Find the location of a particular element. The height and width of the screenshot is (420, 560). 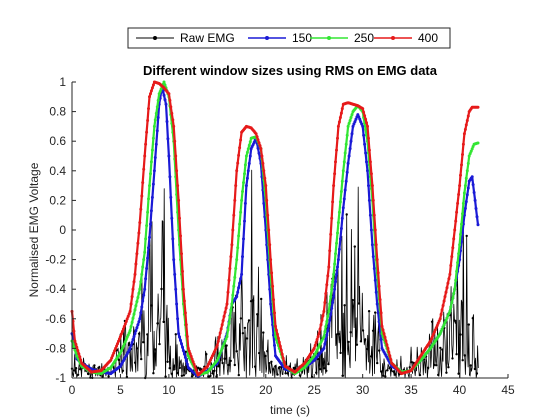

y-tick-label: 0.6 is located at coordinates (57, 141).